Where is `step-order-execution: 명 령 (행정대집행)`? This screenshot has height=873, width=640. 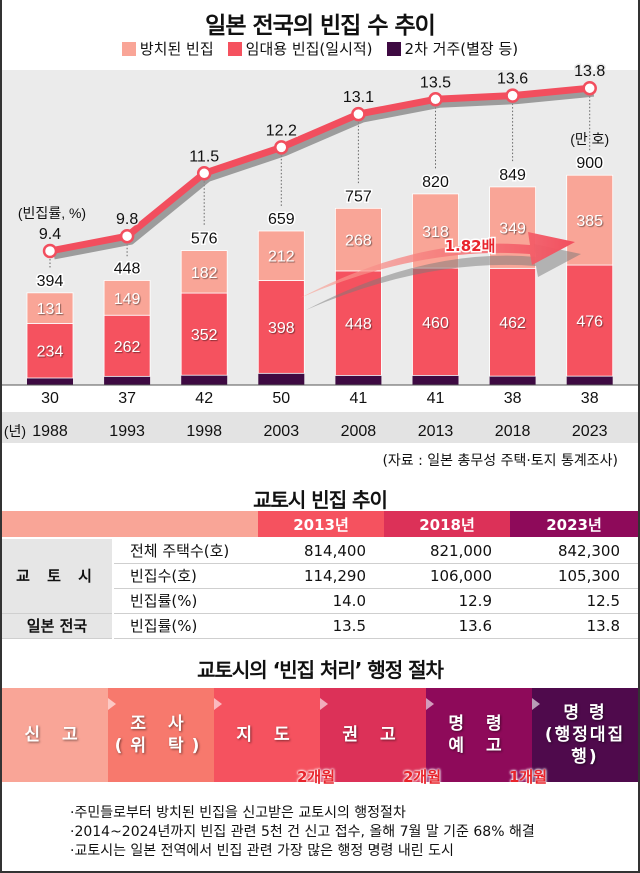 step-order-execution: 명 령 (행정대집행) is located at coordinates (585, 735).